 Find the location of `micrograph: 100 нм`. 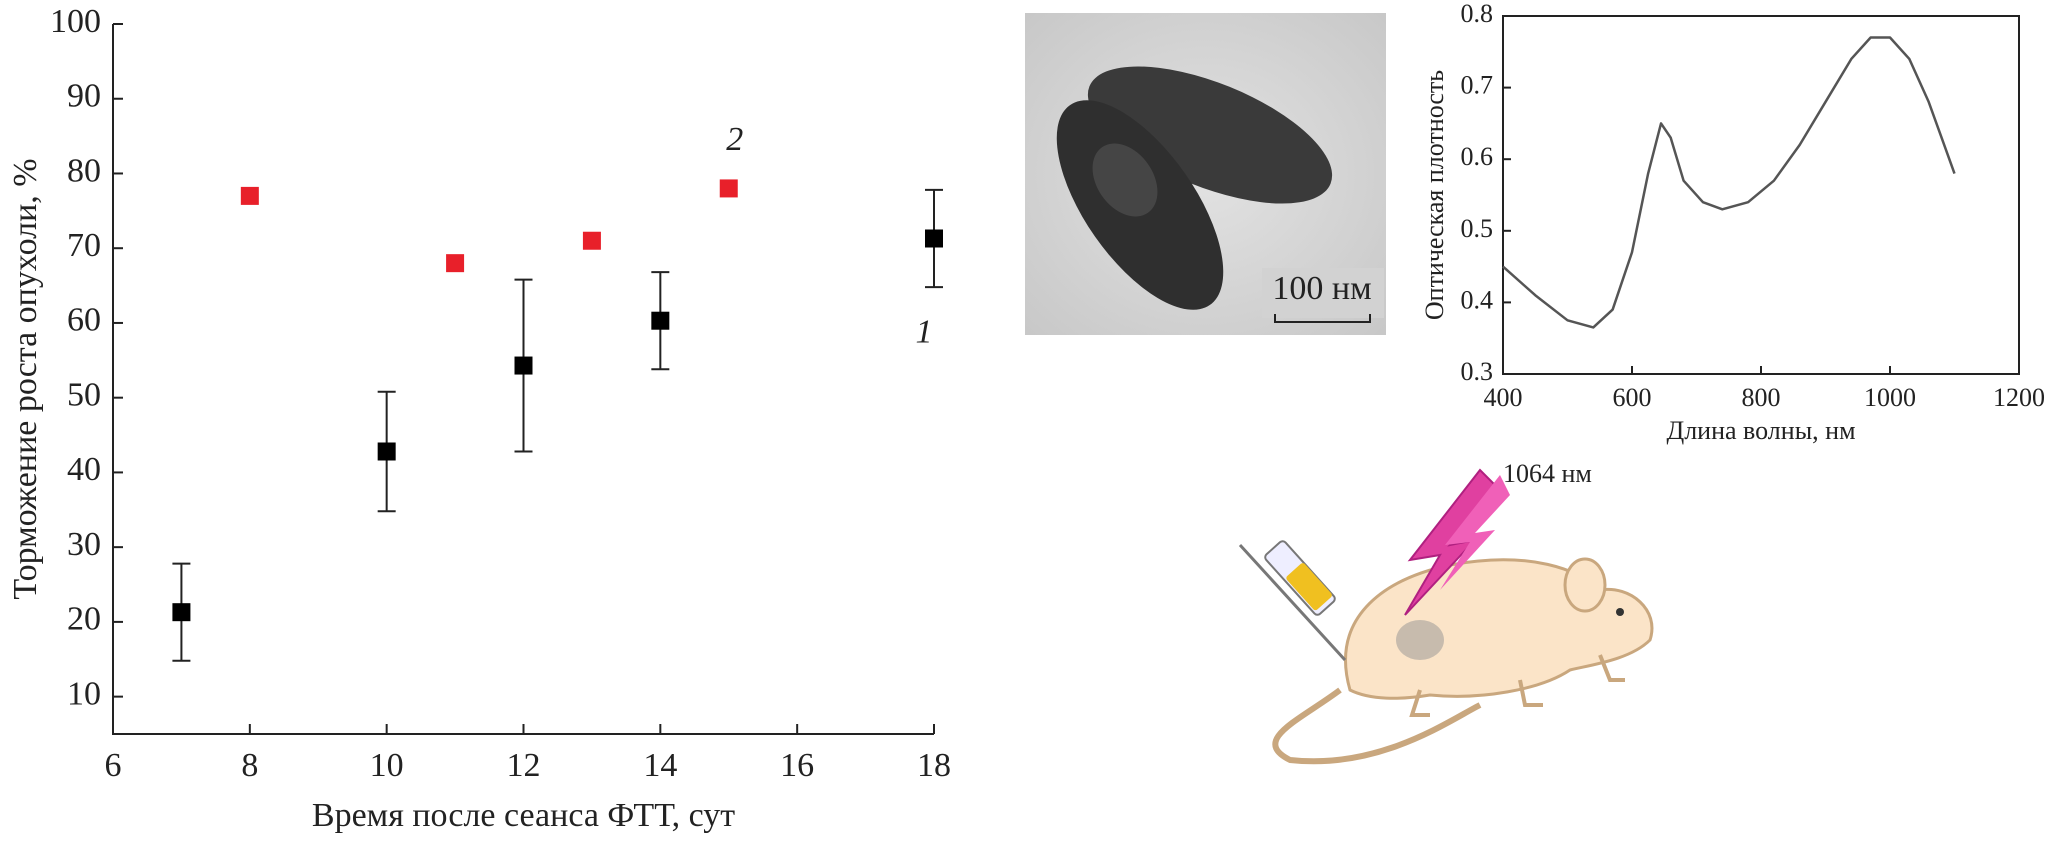

micrograph: 100 нм is located at coordinates (1205, 174).